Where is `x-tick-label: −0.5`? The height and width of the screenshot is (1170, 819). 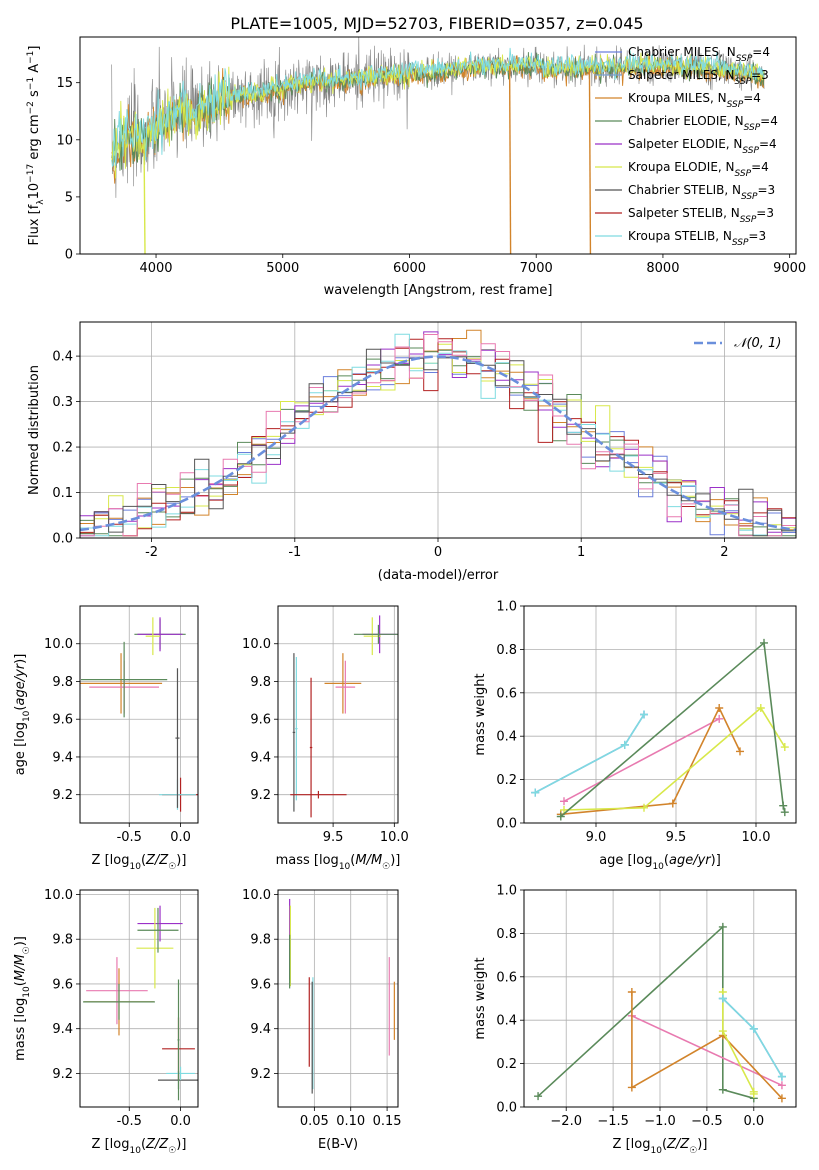
x-tick-label: −0.5 is located at coordinates (707, 1121).